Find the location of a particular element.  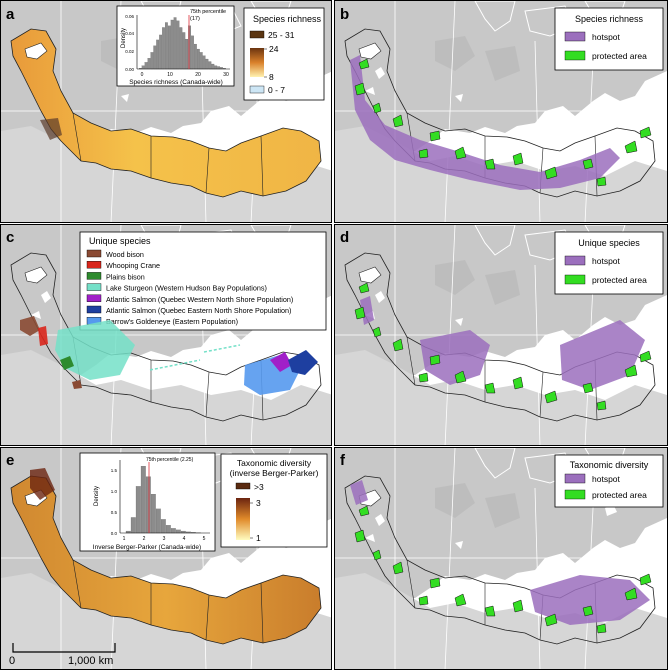

legend-d: Unique species hotspot protected area is located at coordinates (609, 263).